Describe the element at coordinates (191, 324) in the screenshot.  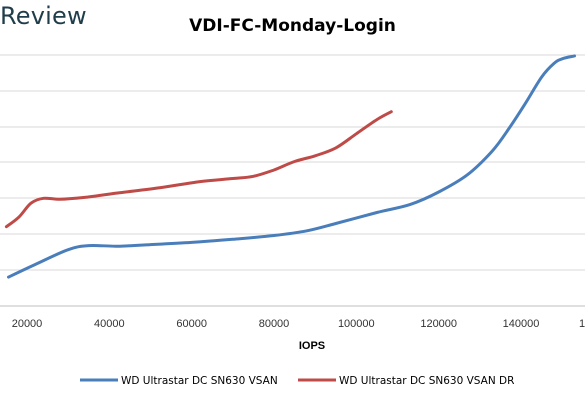
I see `x-tick-label: 60000` at that location.